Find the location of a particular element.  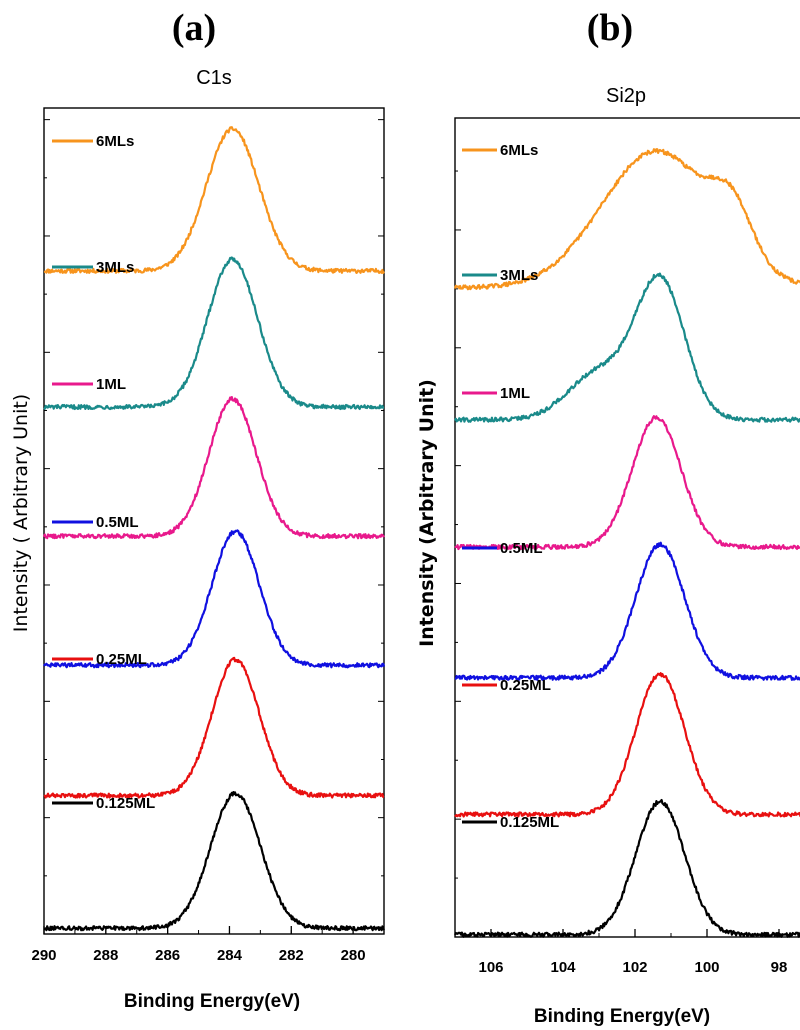

panel-b-x-axis-title: Binding Energy(eV) is located at coordinates (622, 1016).